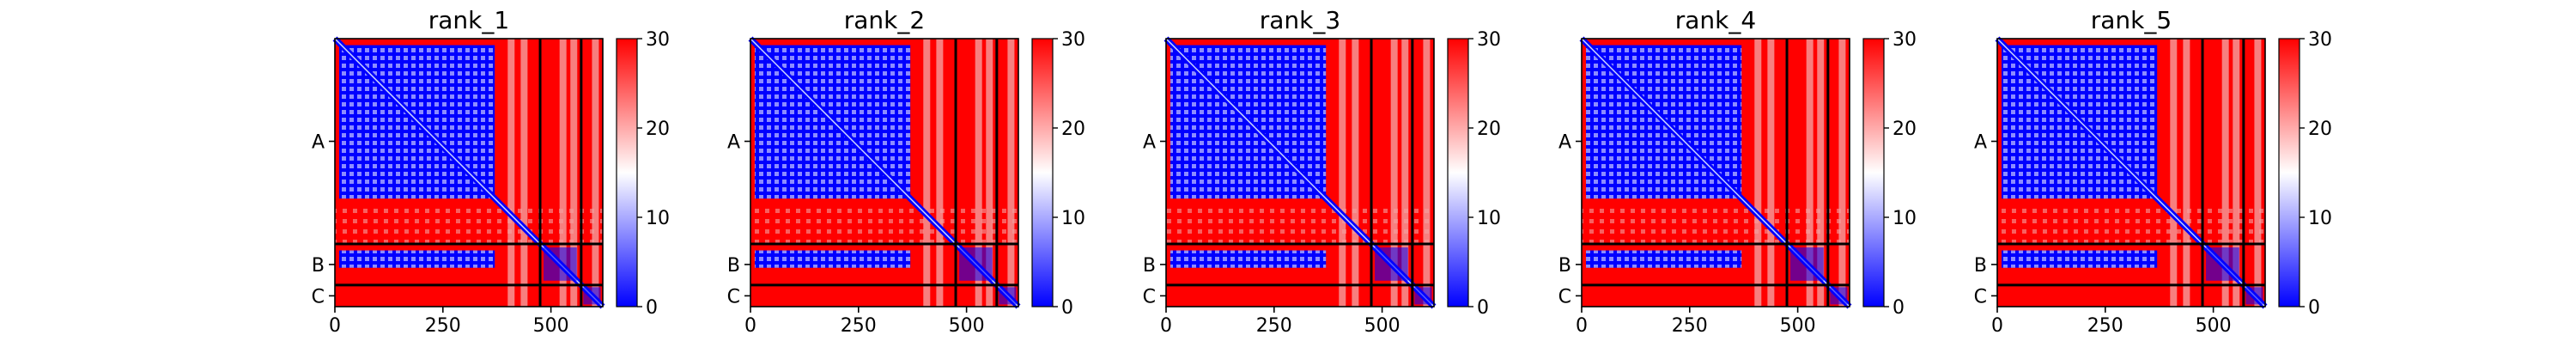 This screenshot has height=347, width=2576. Describe the element at coordinates (1300, 20) in the screenshot. I see `chart-title: rank_3` at that location.